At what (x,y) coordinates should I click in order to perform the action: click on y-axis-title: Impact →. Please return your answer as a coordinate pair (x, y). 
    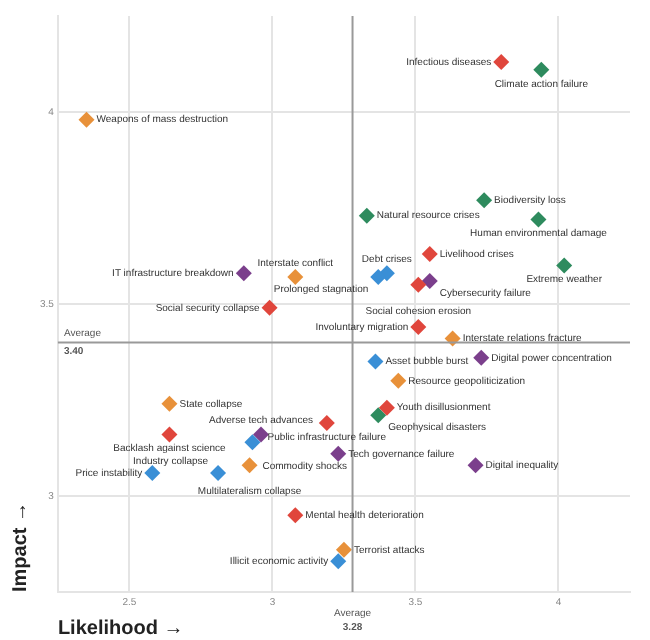
    Looking at the image, I should click on (20, 546).